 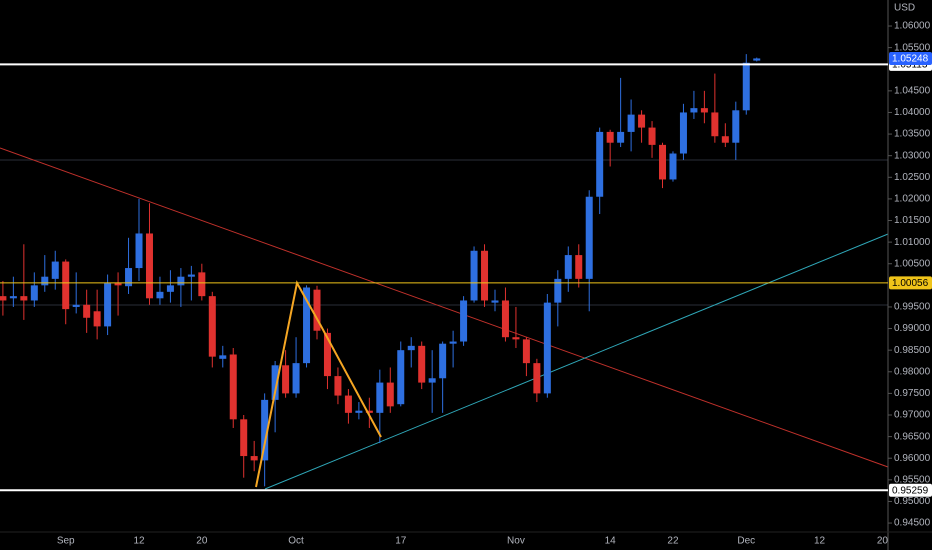 I want to click on y-tick-label: 1.01500, so click(x=912, y=220).